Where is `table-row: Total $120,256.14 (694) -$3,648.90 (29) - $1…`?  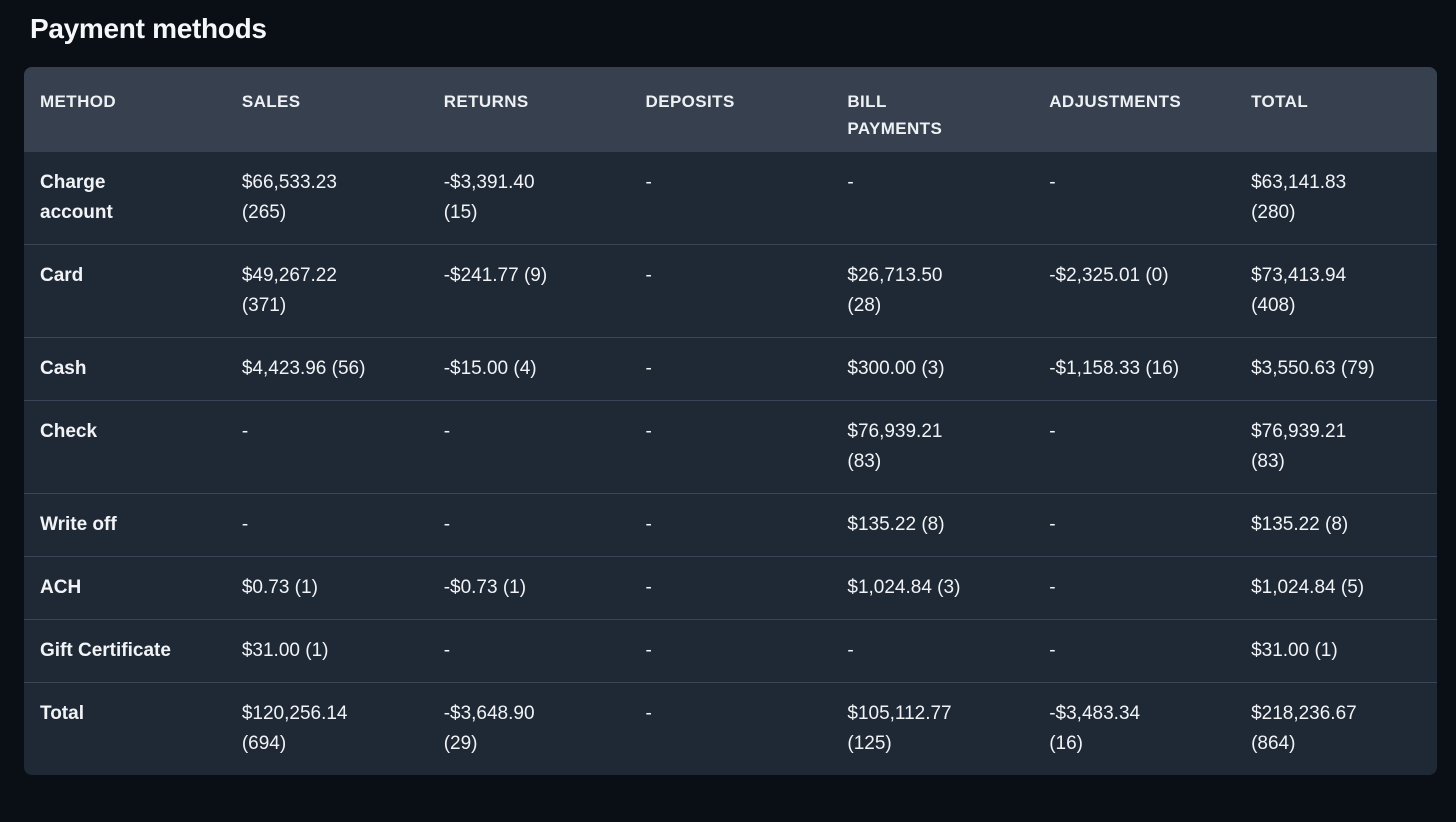
table-row: Total $120,256.14 (694) -$3,648.90 (29) - $1… is located at coordinates (730, 728).